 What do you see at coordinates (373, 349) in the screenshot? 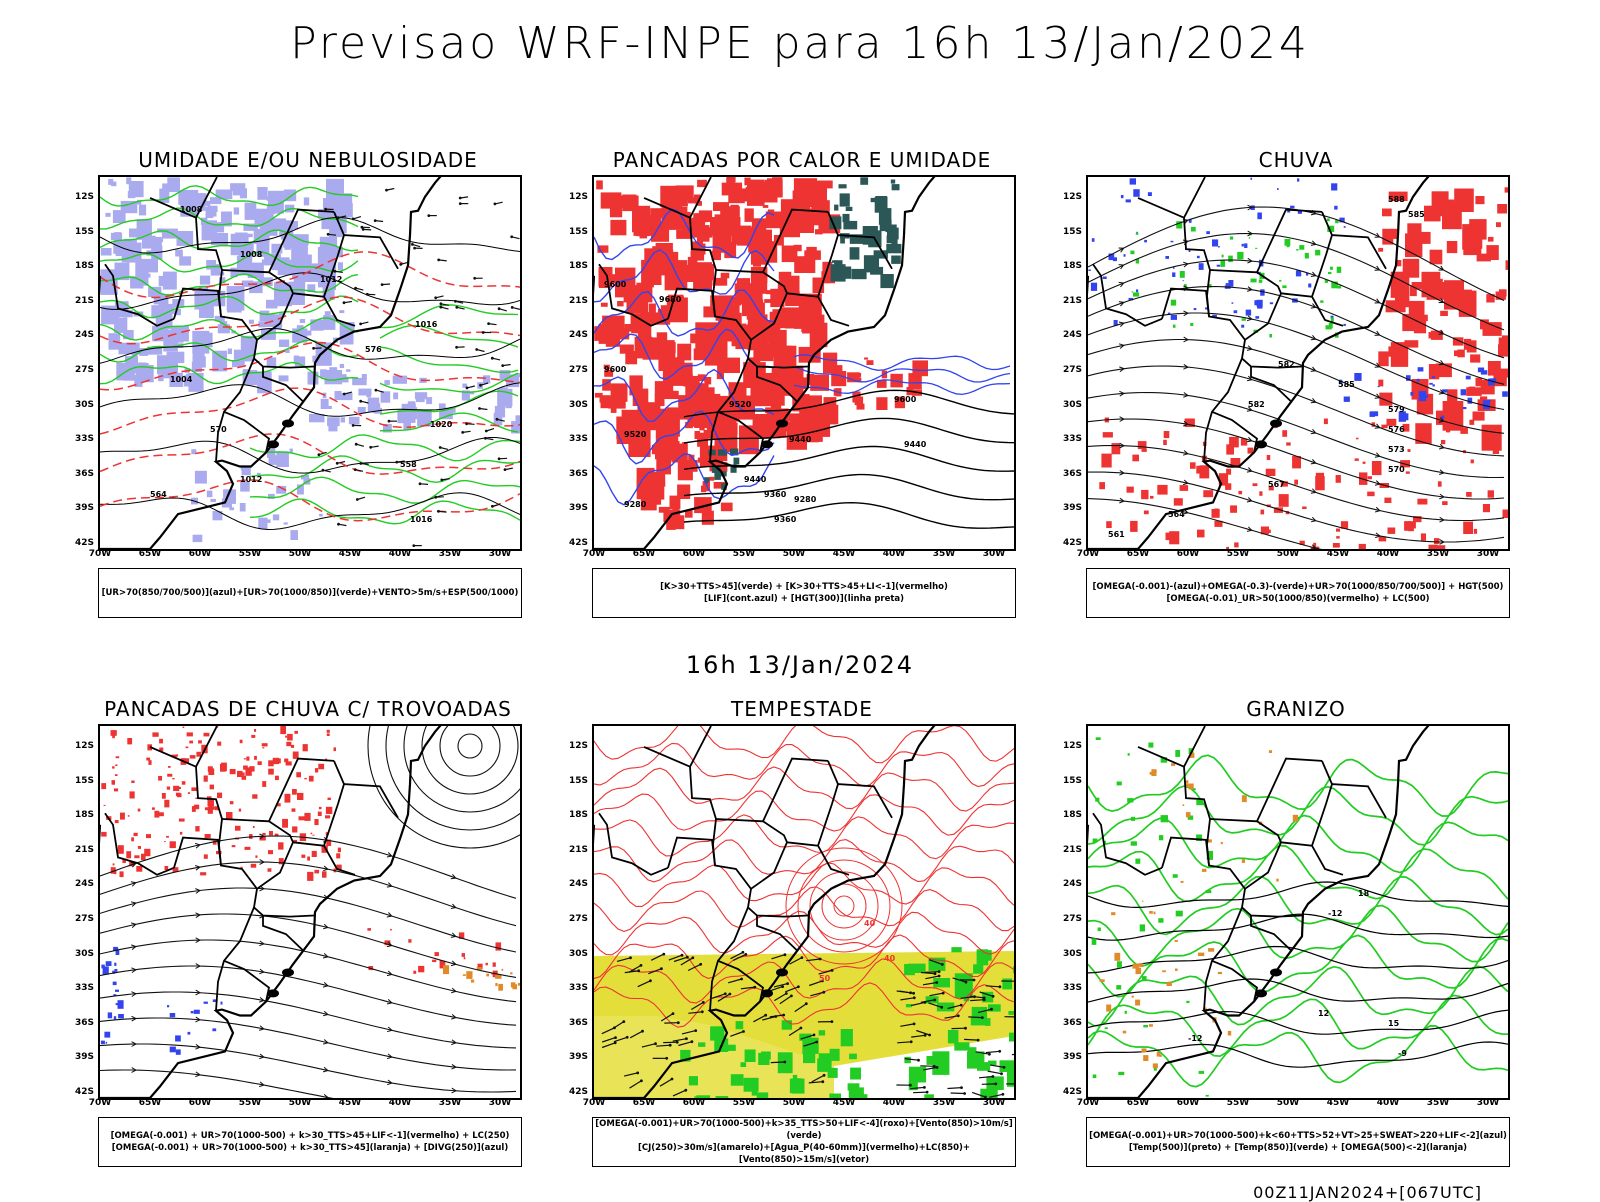
I see `contour-label: 576` at bounding box center [373, 349].